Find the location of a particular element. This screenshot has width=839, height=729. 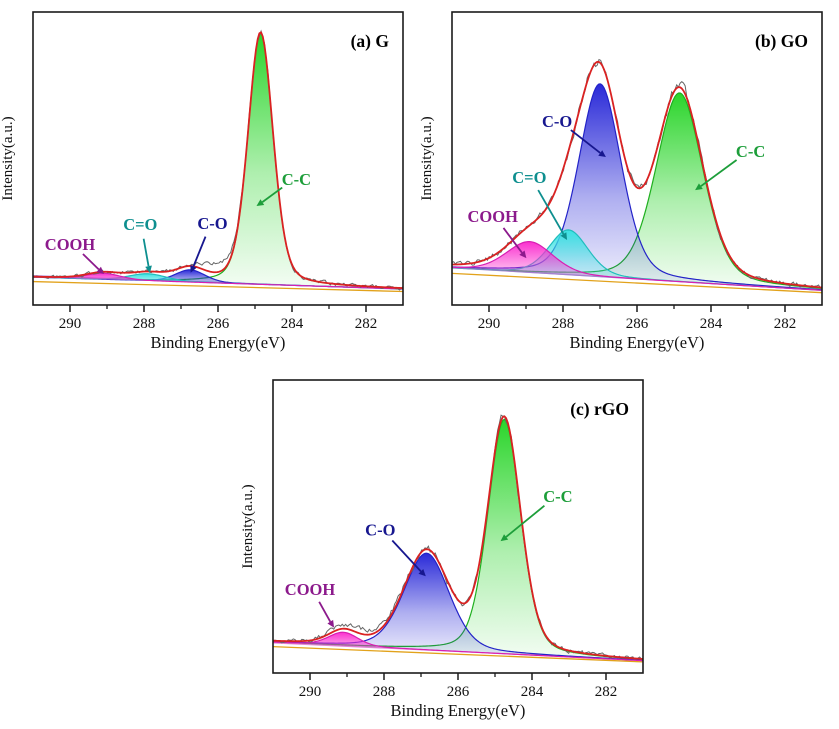

peak-fill-C-O is located at coordinates (458, 607).